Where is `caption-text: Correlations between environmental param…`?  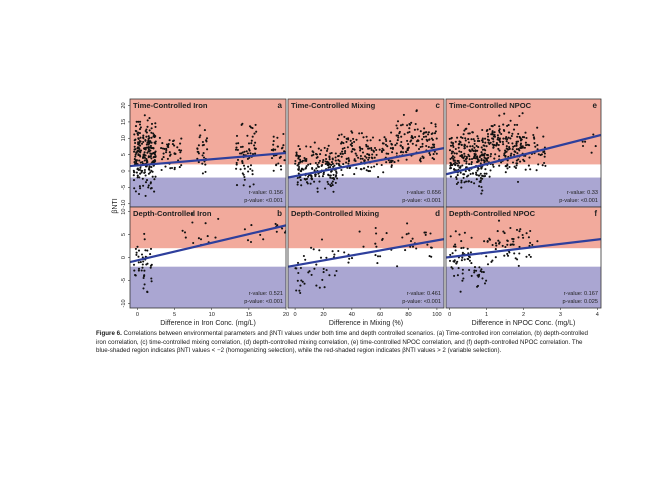
caption-text: Correlations between environmental param… is located at coordinates (342, 342).